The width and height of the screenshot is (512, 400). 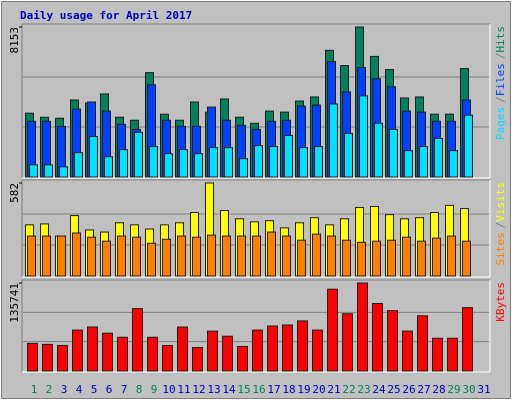 I want to click on chart-title: Daily usage for April 2017, so click(x=106, y=15).